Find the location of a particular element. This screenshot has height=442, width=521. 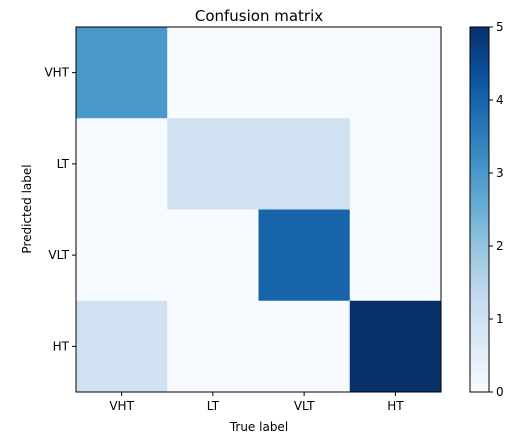

y-tick-label: VHT is located at coordinates (56, 73).